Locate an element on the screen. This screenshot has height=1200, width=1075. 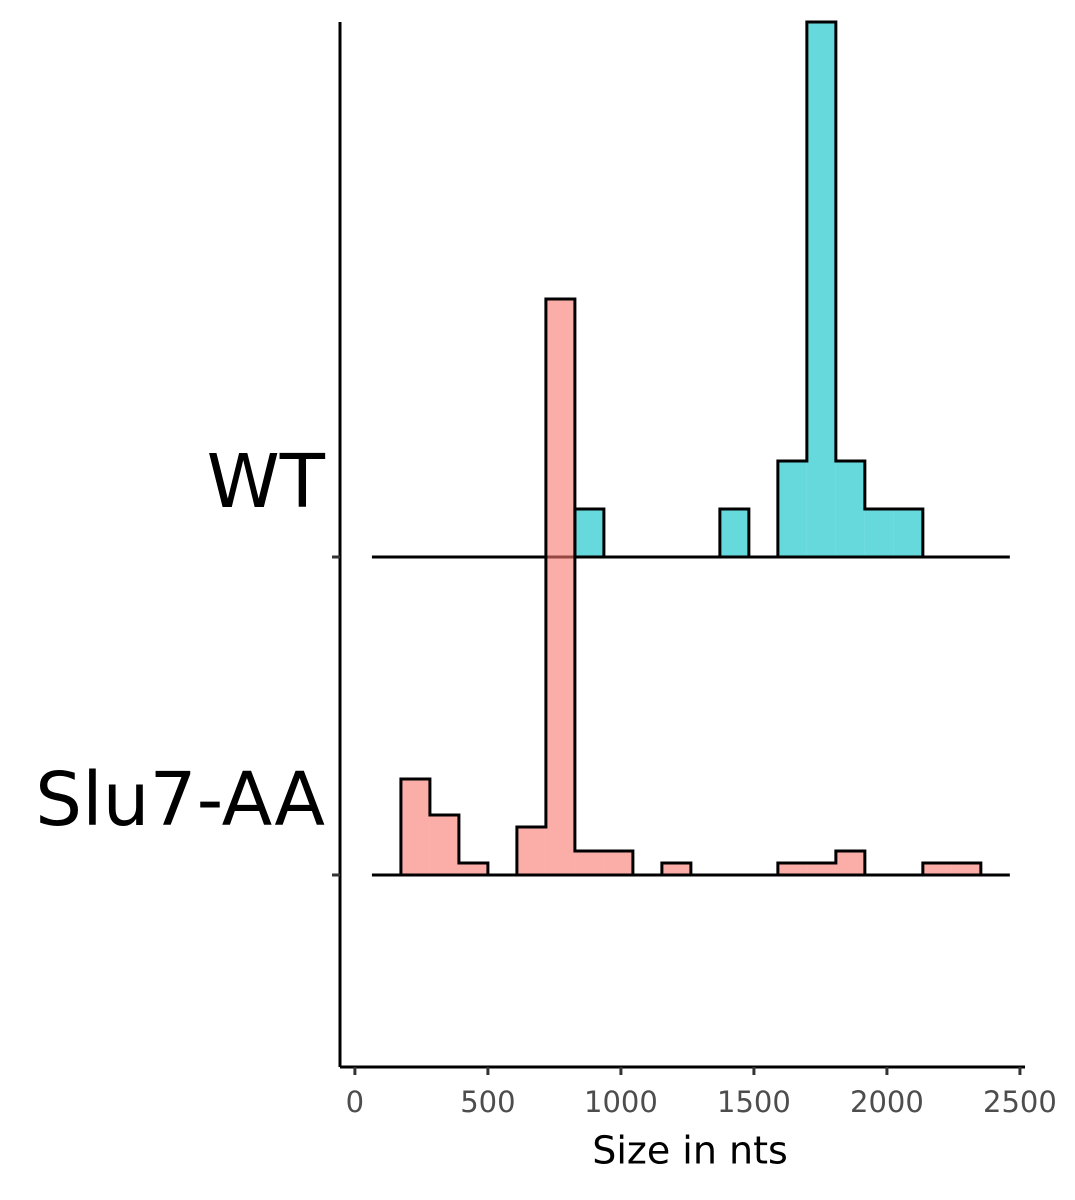
x-tick-label: 1500 is located at coordinates (754, 1102).